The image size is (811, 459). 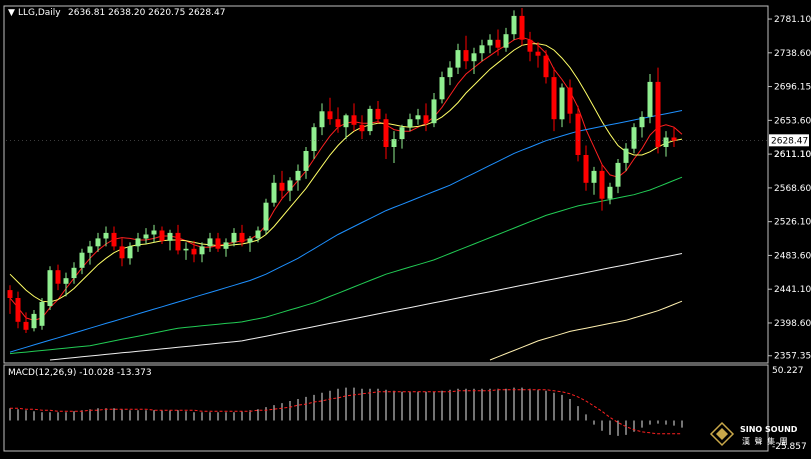 I want to click on price-tick-label: 2781.10, so click(x=792, y=20).